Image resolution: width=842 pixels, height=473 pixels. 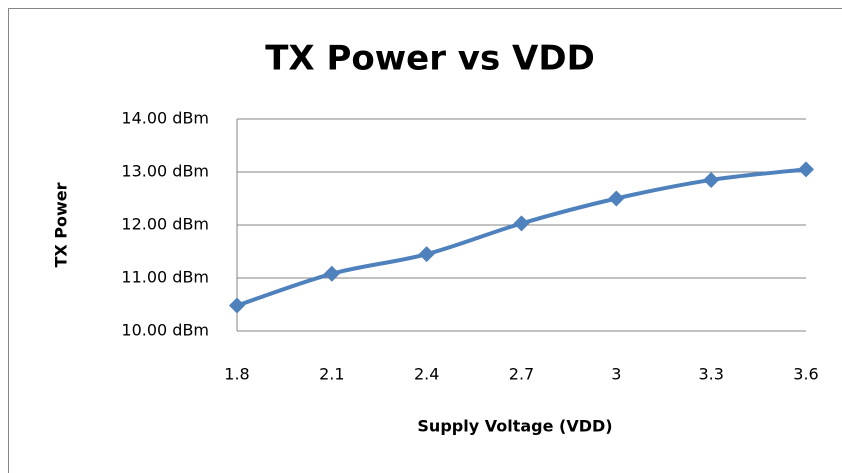 What do you see at coordinates (514, 426) in the screenshot?
I see `x-axis-label: Supply Voltage (VDD)` at bounding box center [514, 426].